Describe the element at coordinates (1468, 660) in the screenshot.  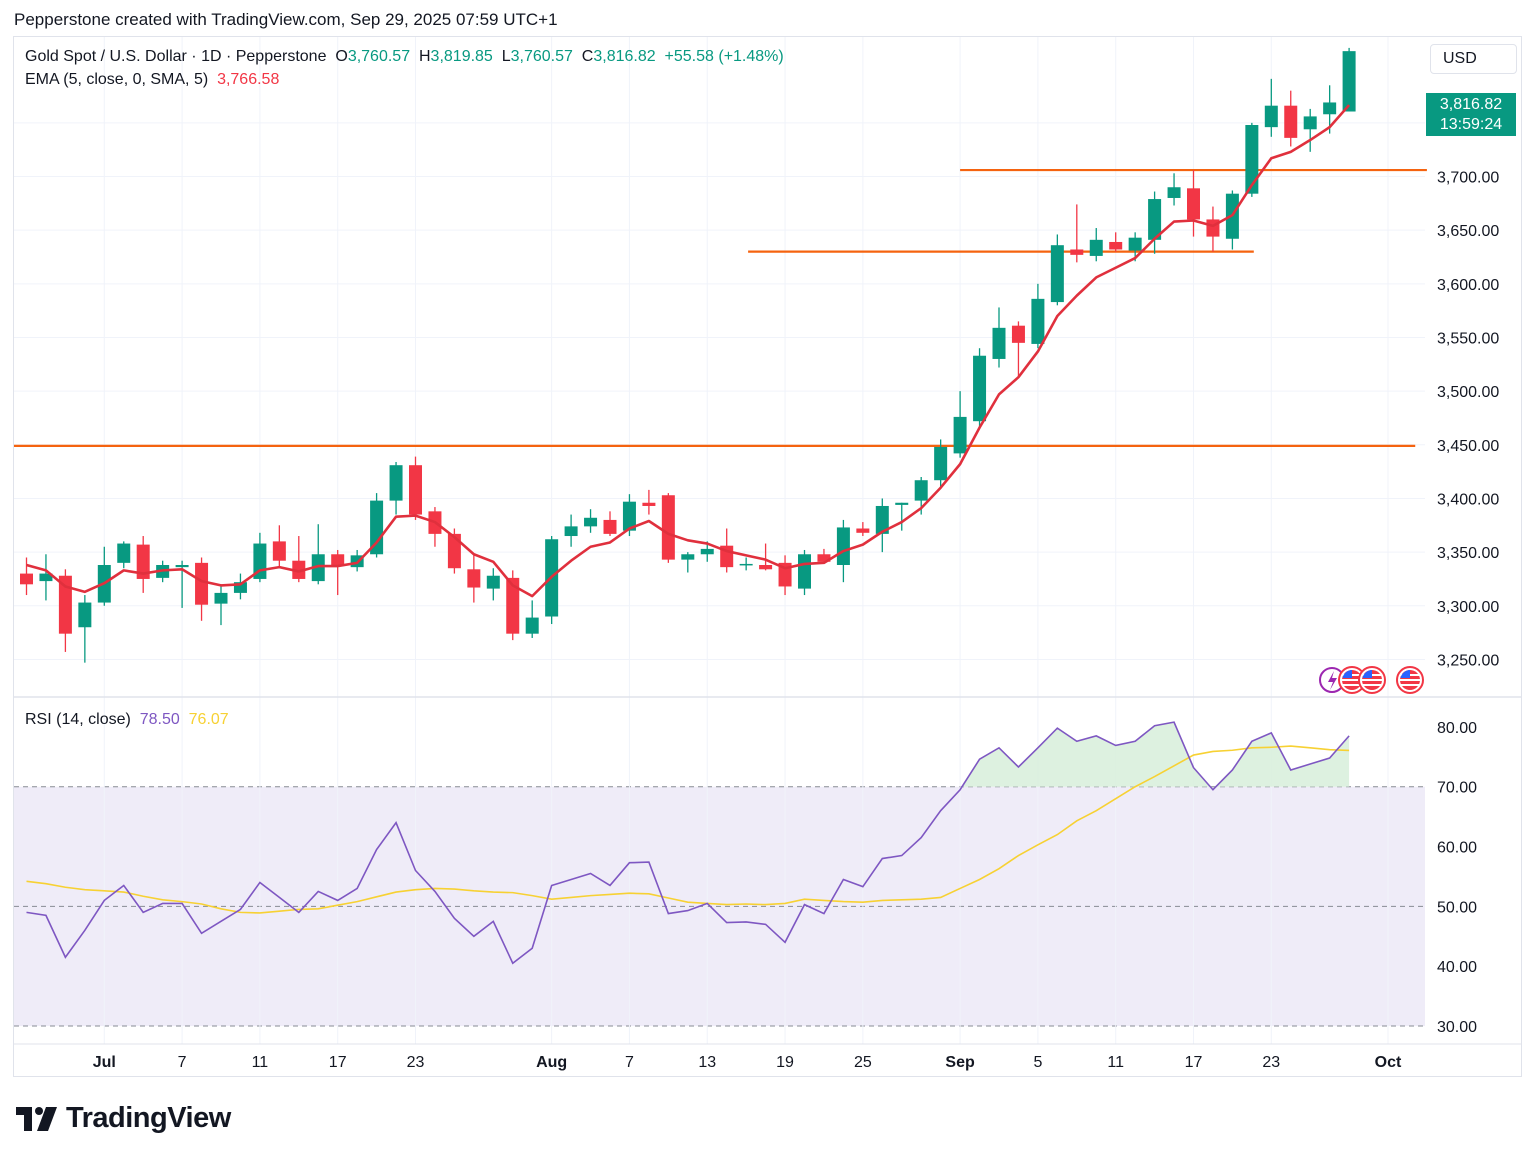
I see `price-tick-label: 3,250.00` at that location.